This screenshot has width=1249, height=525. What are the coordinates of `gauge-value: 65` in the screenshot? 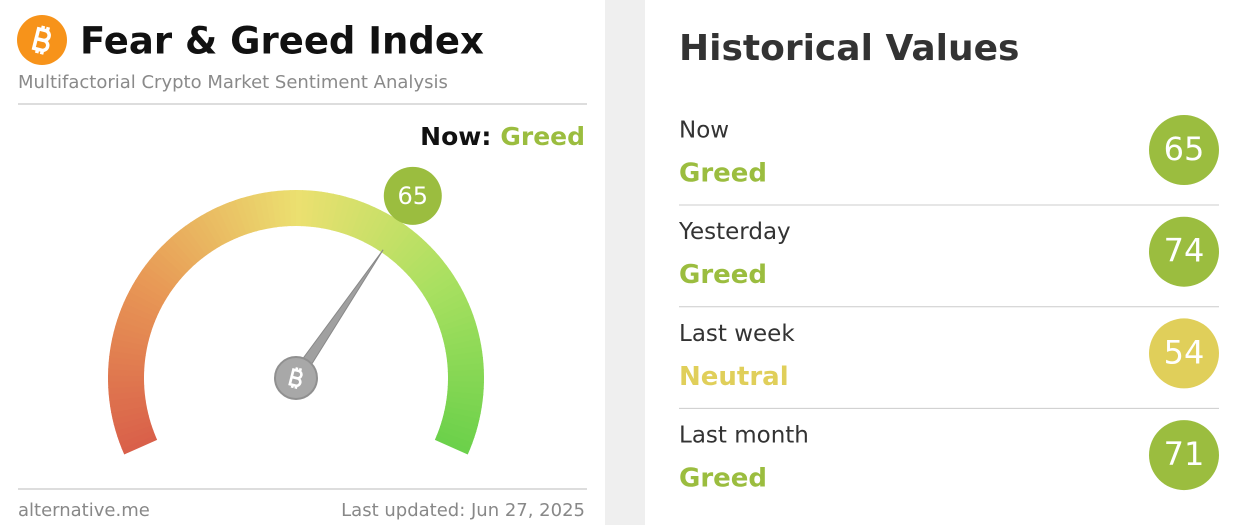 It's located at (413, 196).